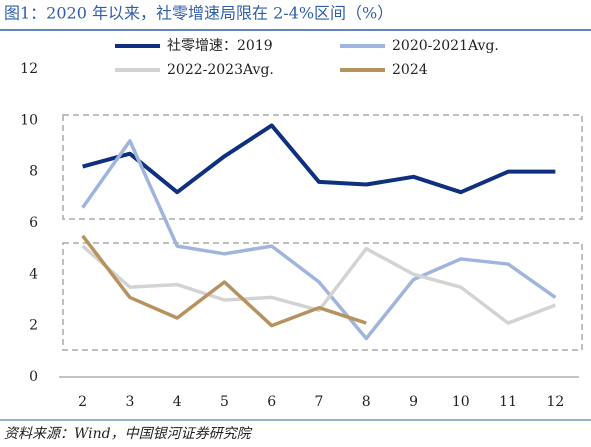 The image size is (591, 447). I want to click on legend-label: 2022-2023Avg., so click(220, 70).